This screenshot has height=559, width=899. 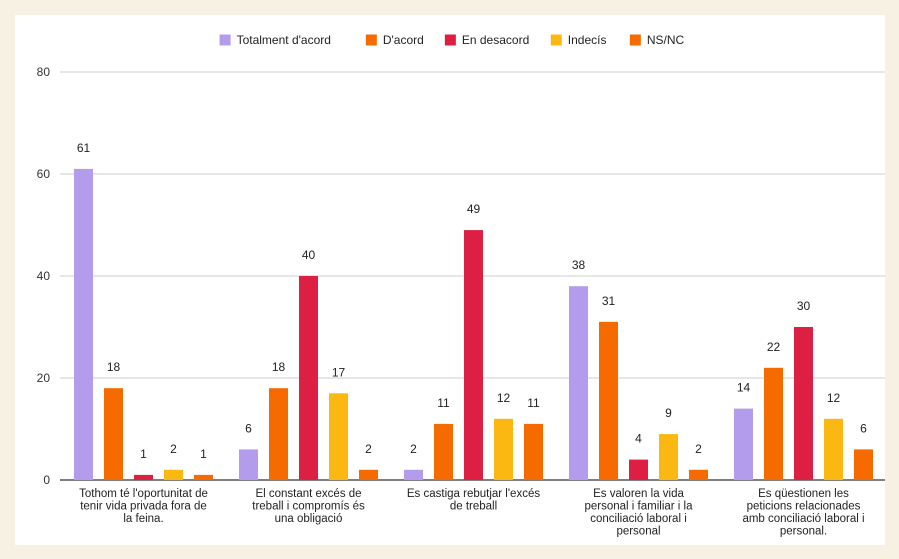 What do you see at coordinates (44, 174) in the screenshot?
I see `y-tick-label: 60` at bounding box center [44, 174].